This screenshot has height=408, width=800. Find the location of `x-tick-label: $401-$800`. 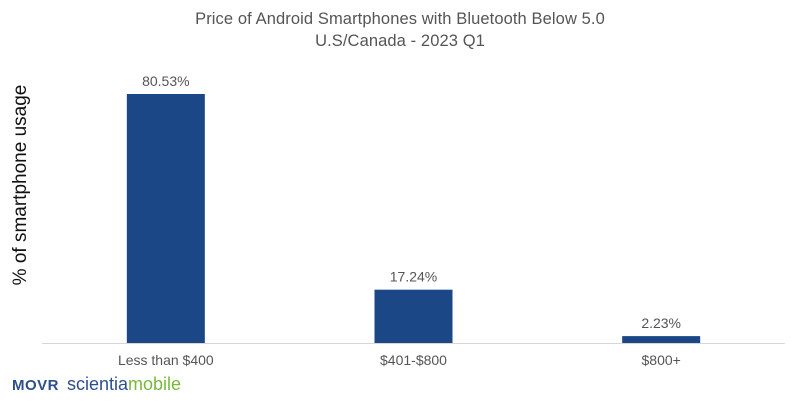

x-tick-label: $401-$800 is located at coordinates (413, 360).